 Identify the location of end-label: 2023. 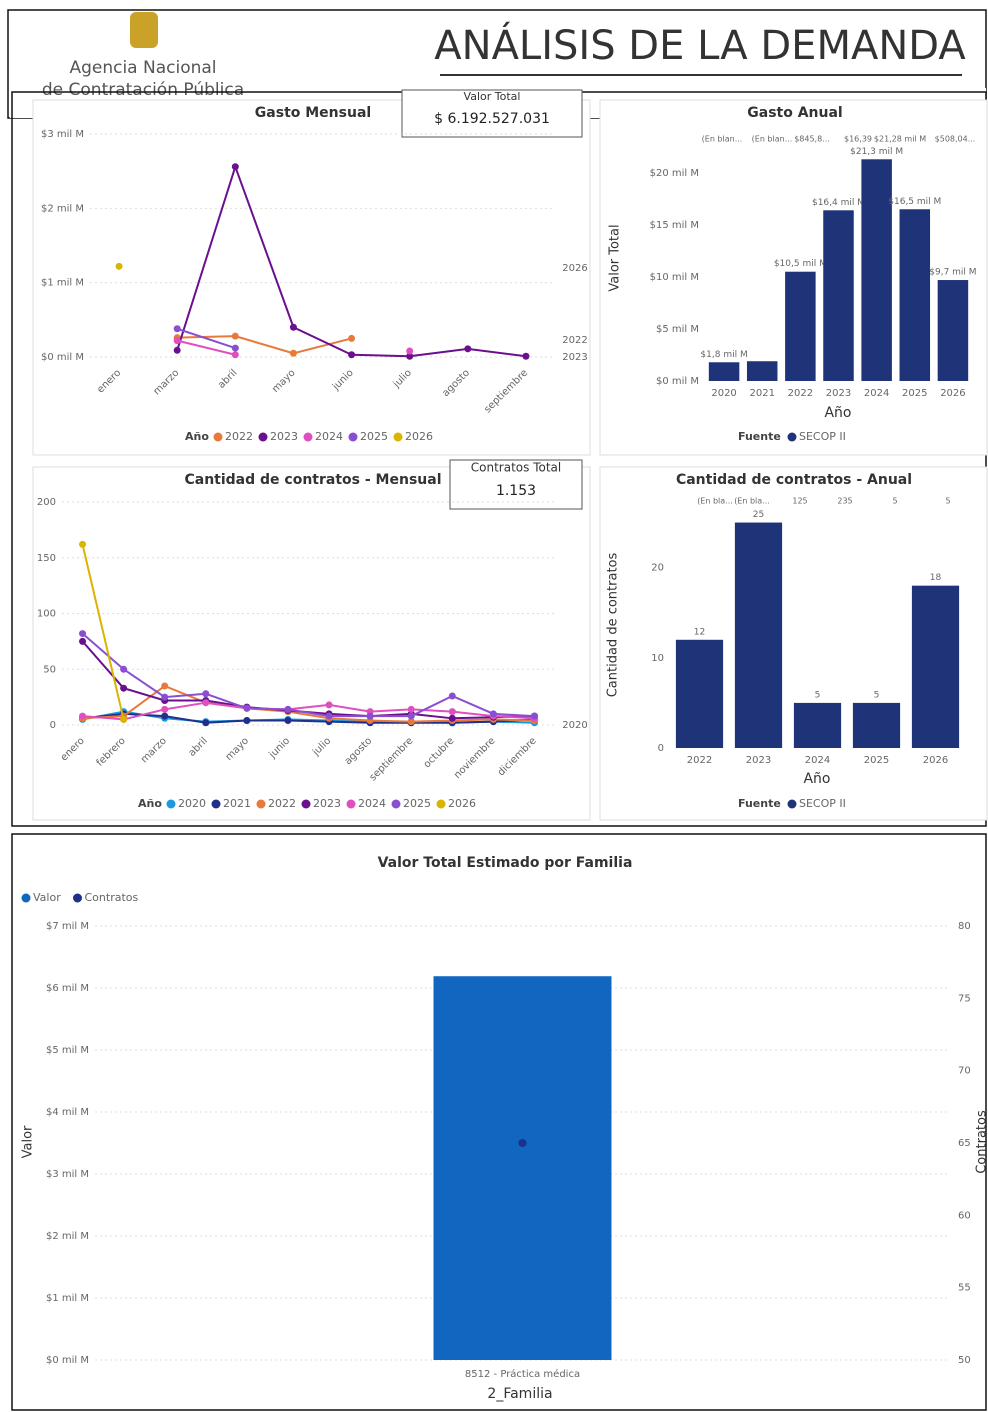
(574, 357).